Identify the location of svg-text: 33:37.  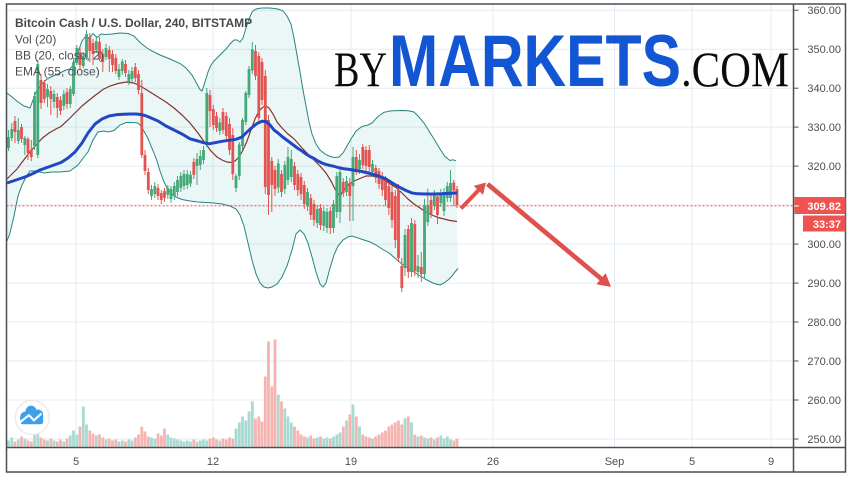
(827, 225).